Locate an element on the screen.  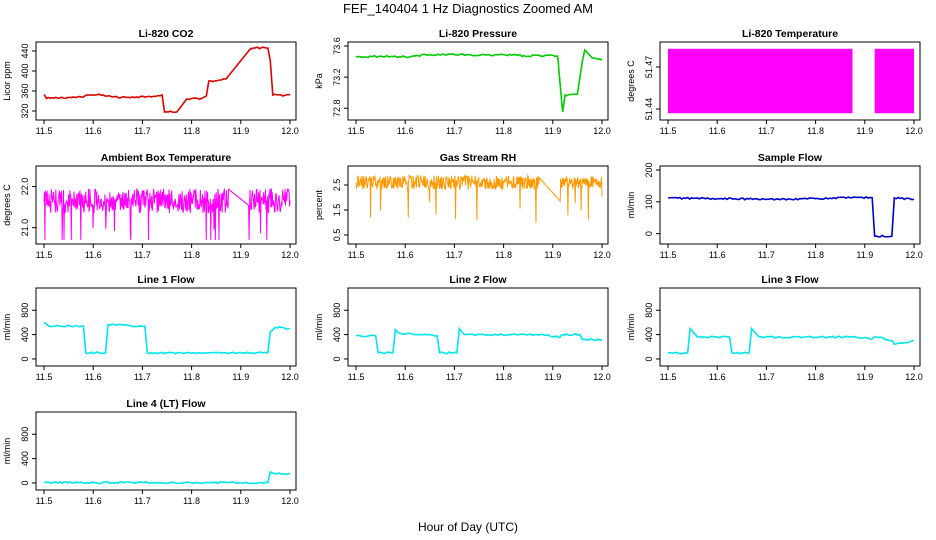
y-tick-label: 320 is located at coordinates (25, 110).